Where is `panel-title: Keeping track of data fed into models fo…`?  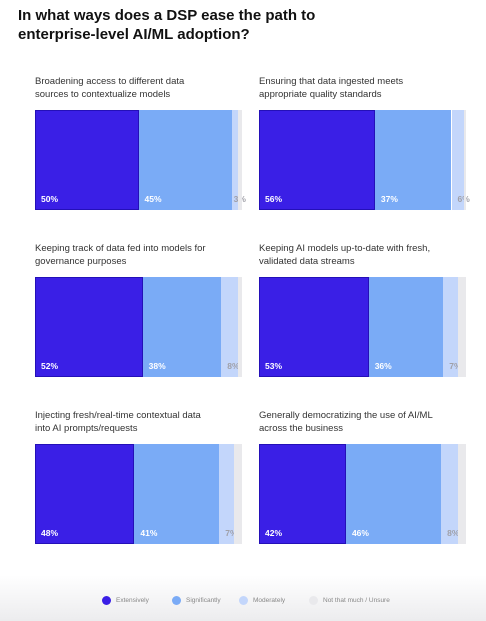
panel-title: Keeping track of data fed into models fo… is located at coordinates (120, 255).